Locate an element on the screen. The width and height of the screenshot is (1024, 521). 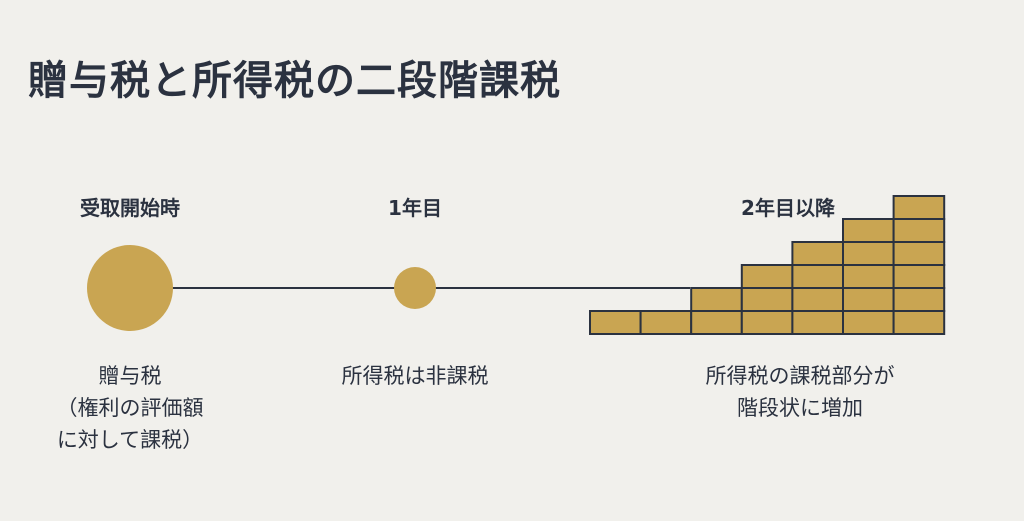
desc-start-line-3: に対して課税） is located at coordinates (130, 440).